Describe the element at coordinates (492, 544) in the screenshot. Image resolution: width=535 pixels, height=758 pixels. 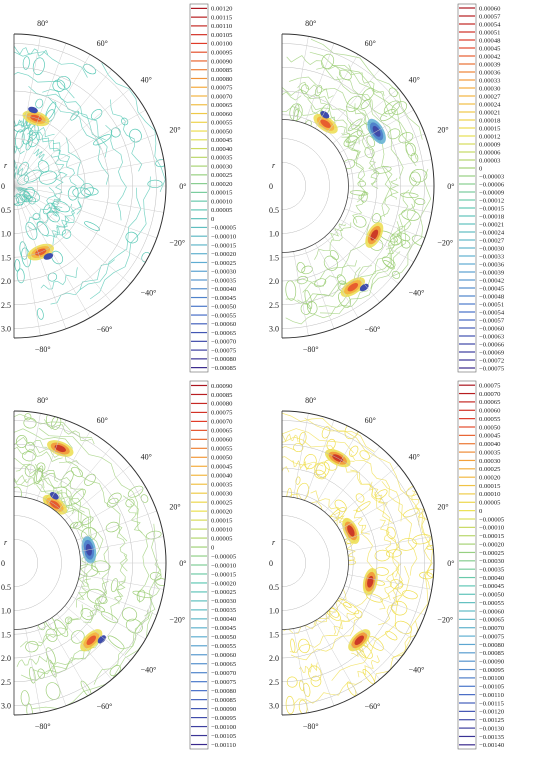
I see `colorbar-label: −0.00020` at that location.